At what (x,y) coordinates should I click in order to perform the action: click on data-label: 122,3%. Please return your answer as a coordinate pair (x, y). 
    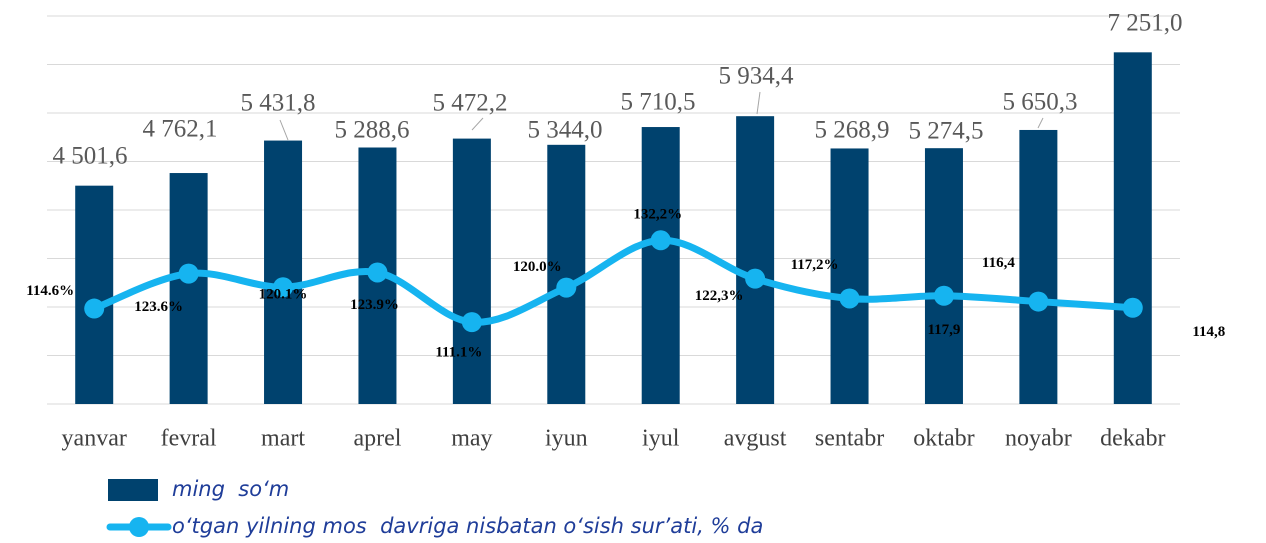
    Looking at the image, I should click on (719, 296).